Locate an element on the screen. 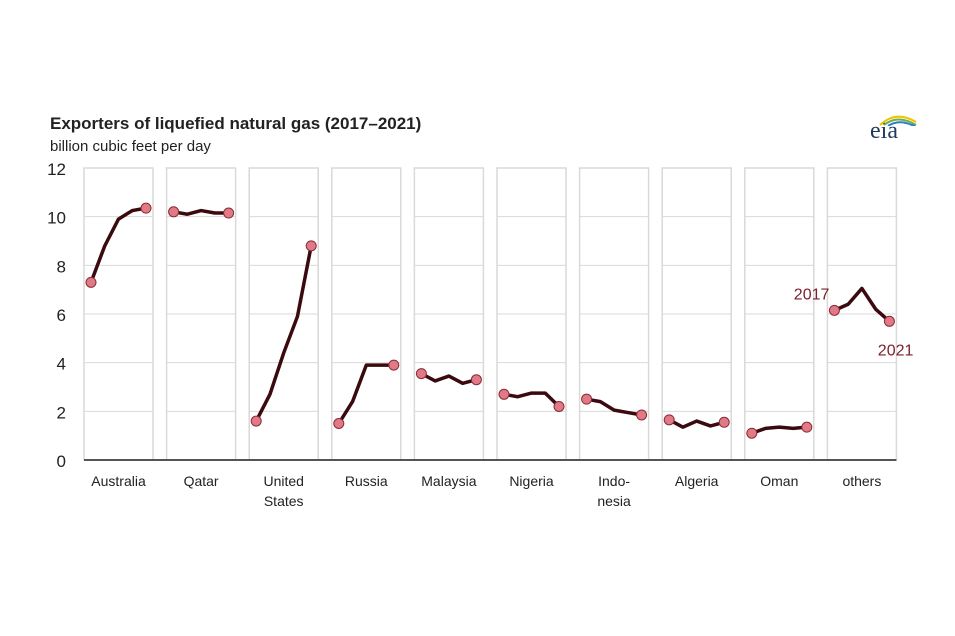  series-line-australia is located at coordinates (118, 244).